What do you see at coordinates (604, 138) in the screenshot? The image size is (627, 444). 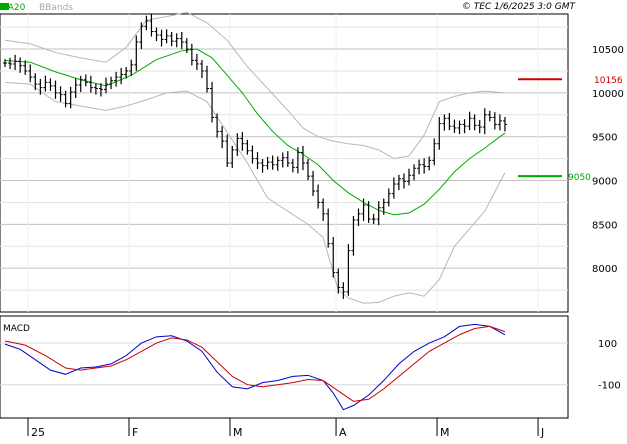 I see `price-y-tick-label: 9500` at bounding box center [604, 138].